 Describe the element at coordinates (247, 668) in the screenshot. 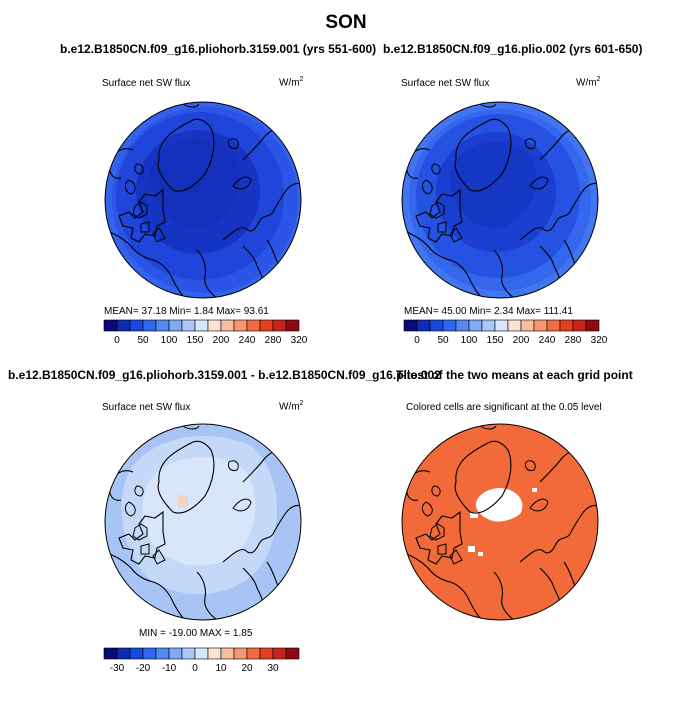

I see `colorbar-tick-label: 20` at that location.